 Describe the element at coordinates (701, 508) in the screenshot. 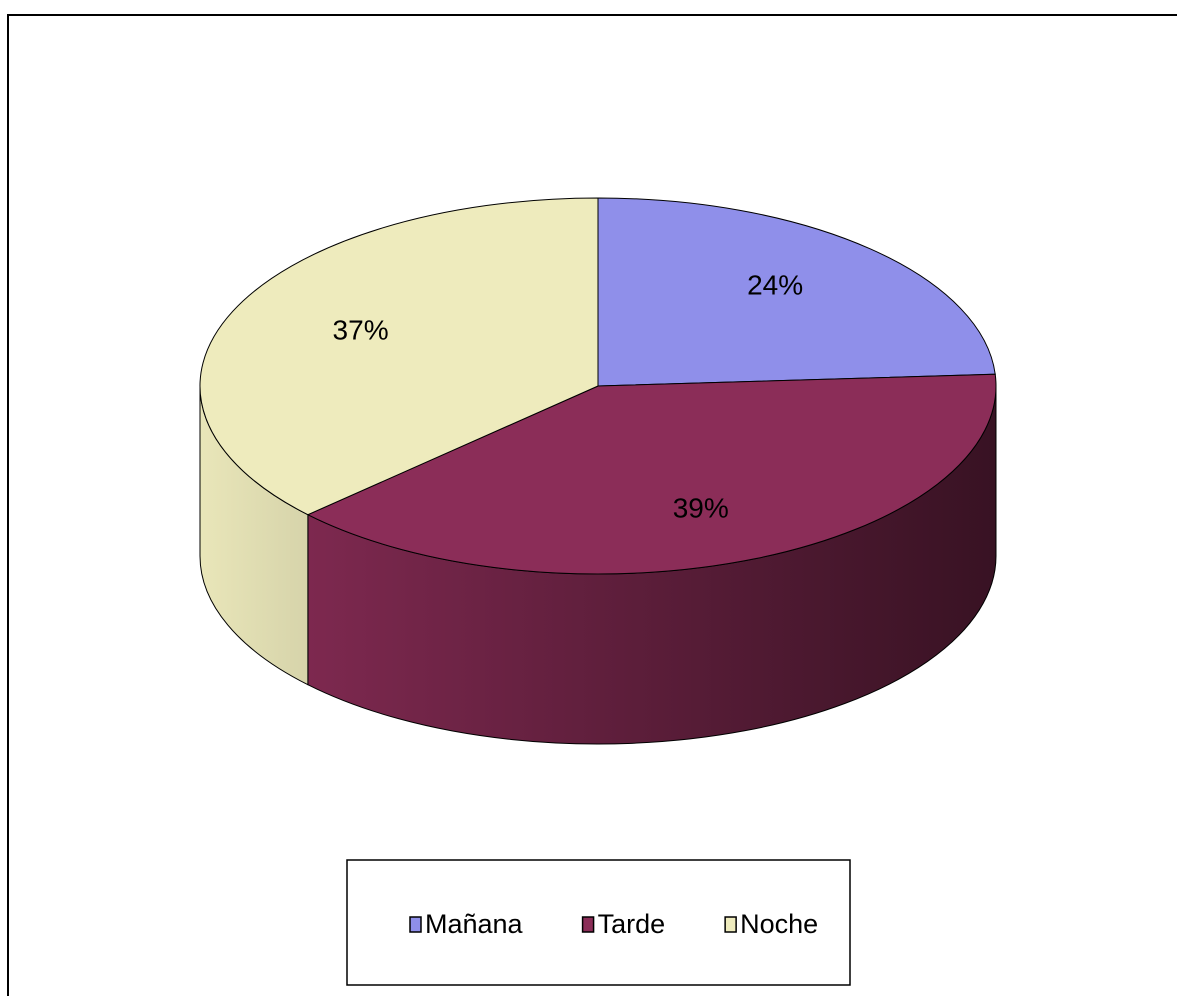

I see `data-label: 39%` at that location.